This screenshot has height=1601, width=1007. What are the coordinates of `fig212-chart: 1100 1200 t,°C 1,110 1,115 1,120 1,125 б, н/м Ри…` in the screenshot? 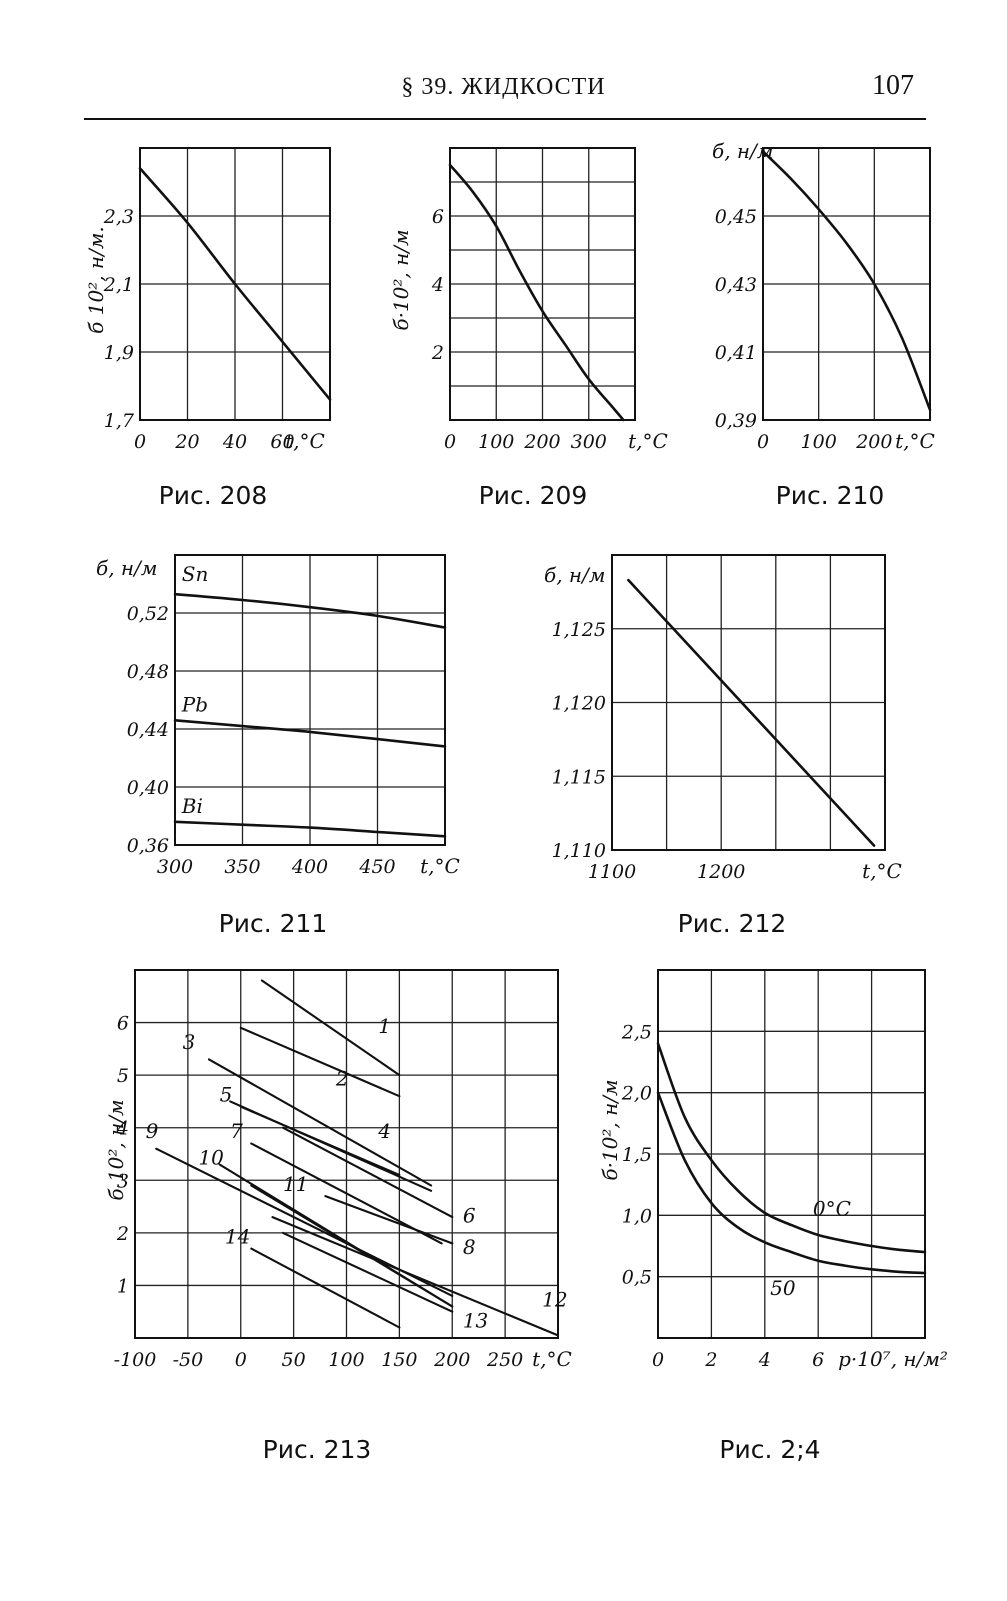 It's located at (723, 746).